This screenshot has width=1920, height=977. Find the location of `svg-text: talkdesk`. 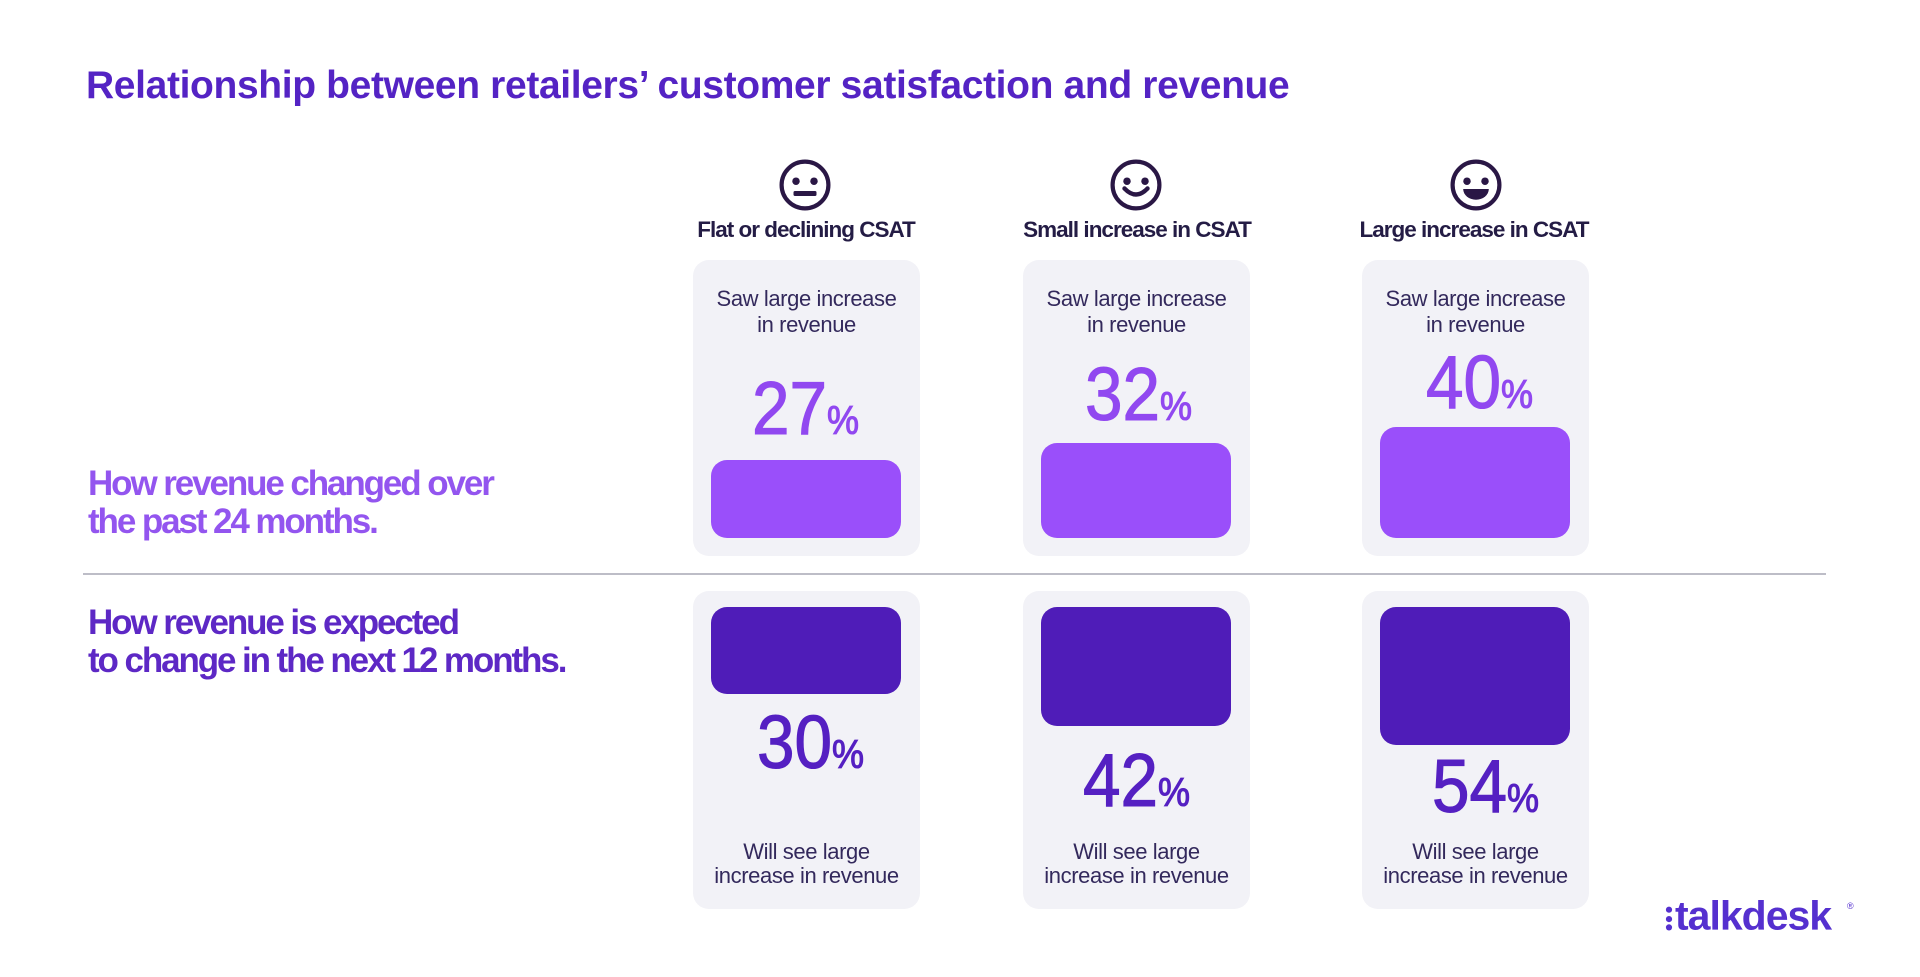

svg-text: talkdesk is located at coordinates (1753, 915).